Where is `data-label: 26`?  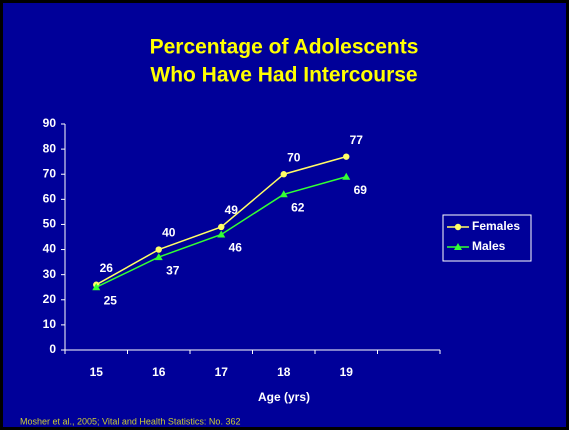 data-label: 26 is located at coordinates (107, 268).